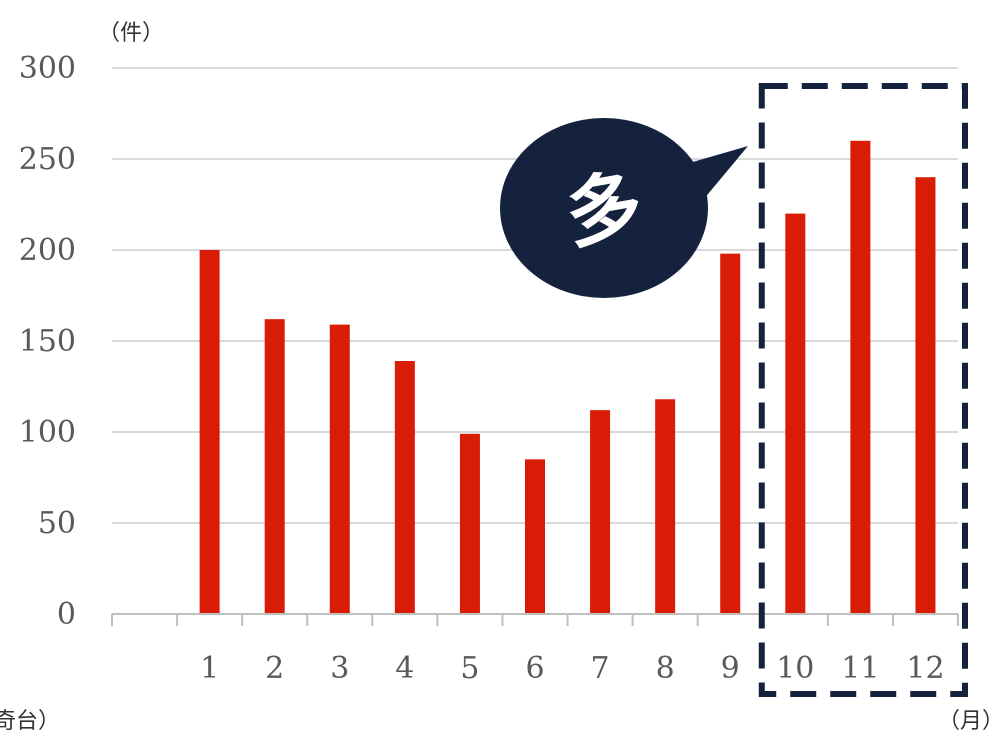  What do you see at coordinates (404, 668) in the screenshot?
I see `x-tick-label: 4` at bounding box center [404, 668].